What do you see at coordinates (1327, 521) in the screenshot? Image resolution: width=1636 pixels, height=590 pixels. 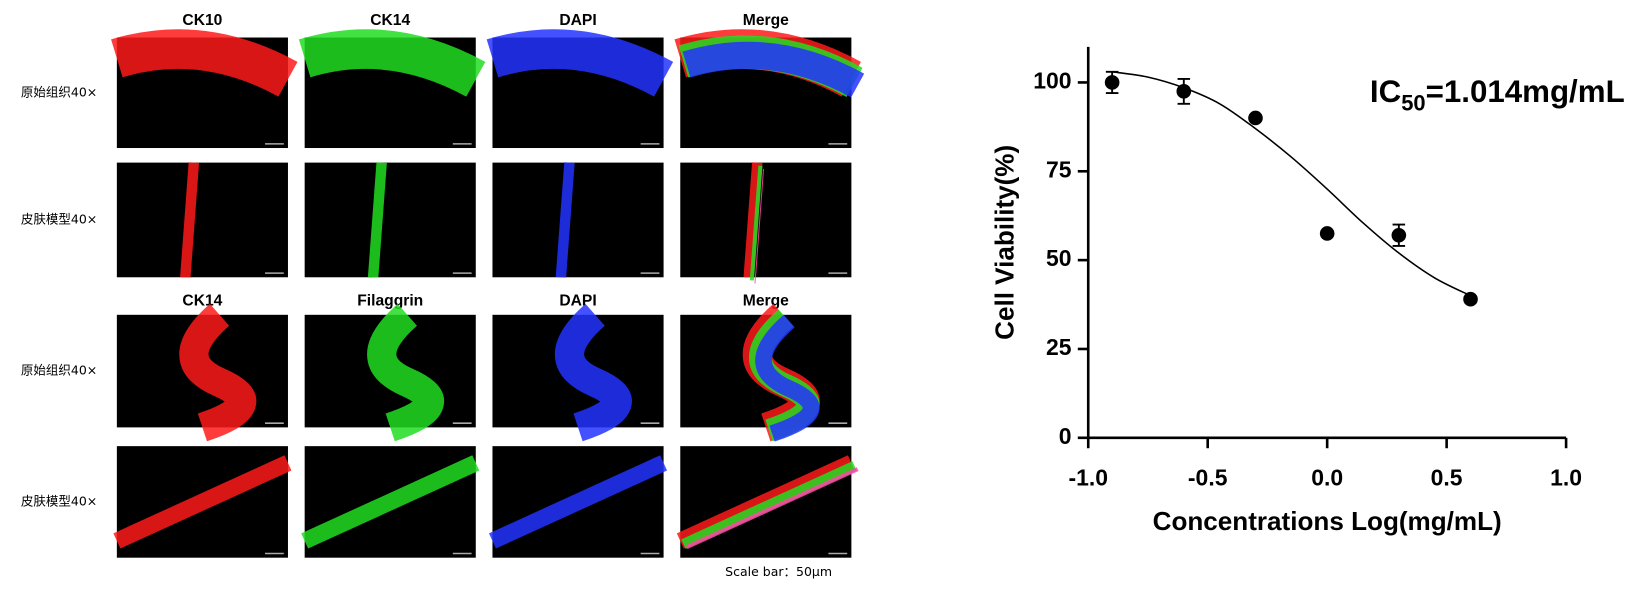 I see `x-axis-label: Concentrations Log(mg/mL)` at bounding box center [1327, 521].